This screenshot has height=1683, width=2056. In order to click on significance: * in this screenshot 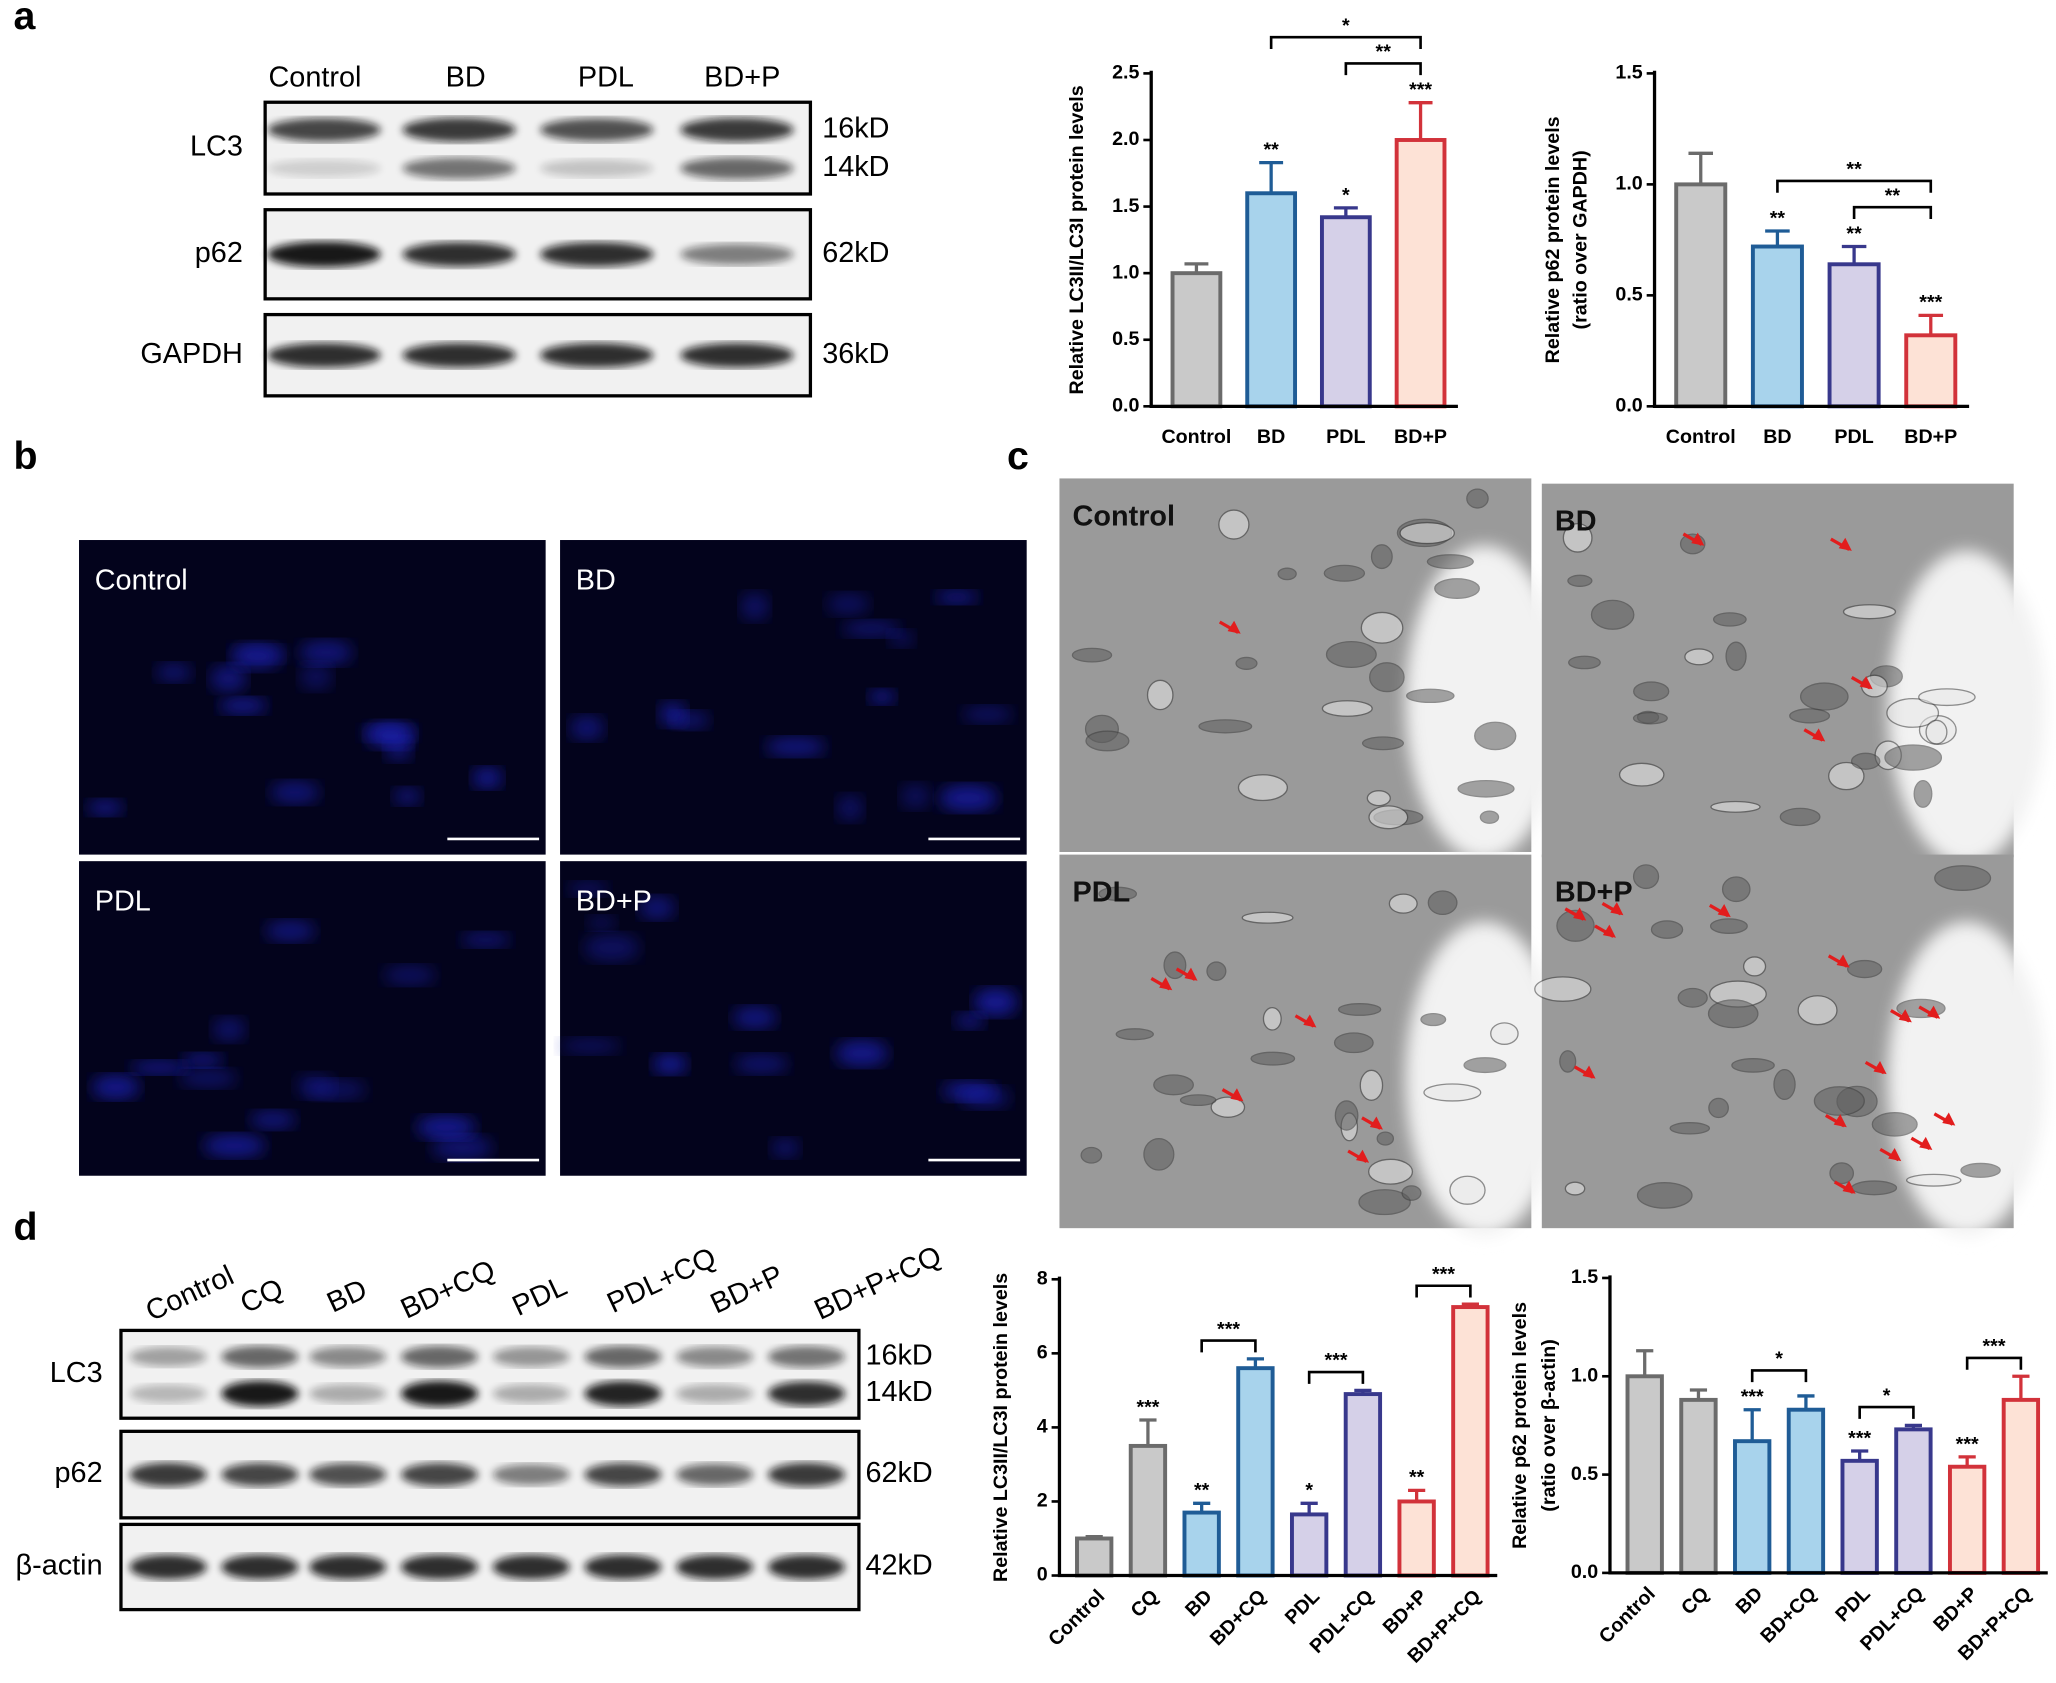, I will do `click(1346, 195)`.